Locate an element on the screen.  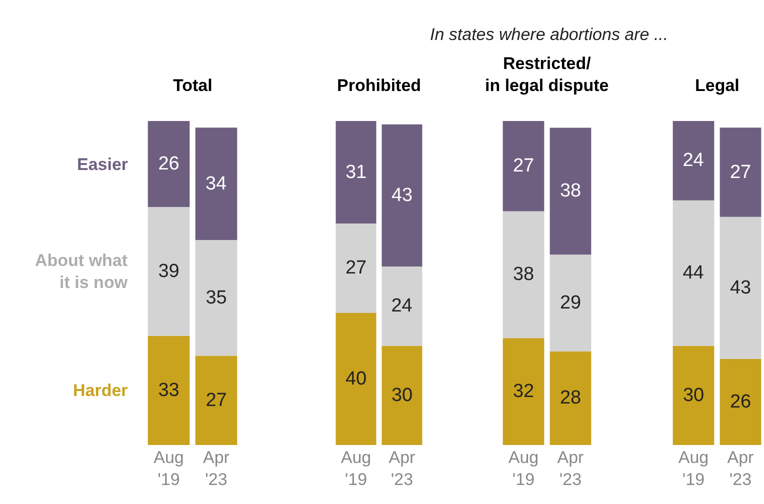
data-label: 33 is located at coordinates (169, 390).